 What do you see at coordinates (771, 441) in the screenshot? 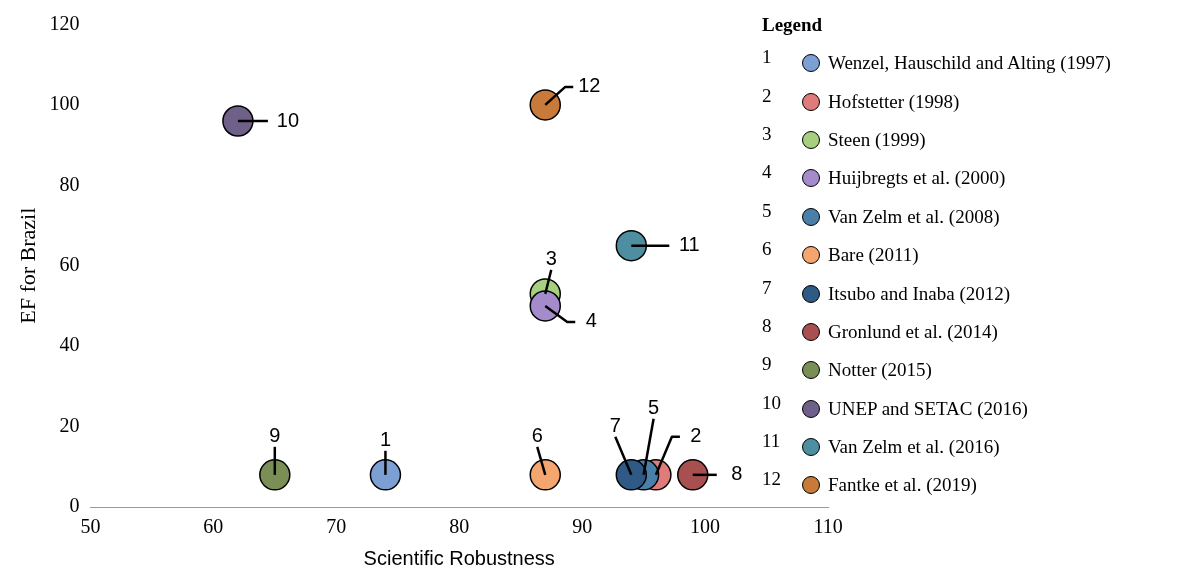
I see `text: 11` at bounding box center [771, 441].